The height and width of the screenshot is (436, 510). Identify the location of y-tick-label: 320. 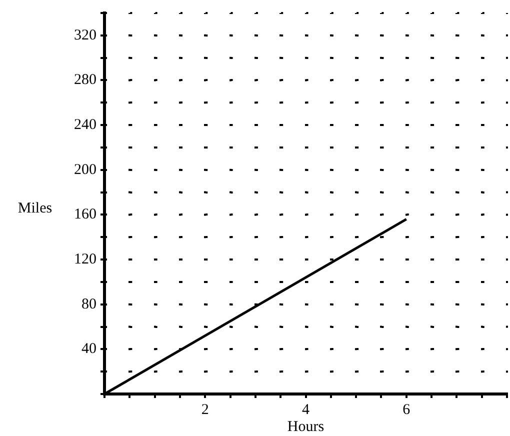
(85, 35).